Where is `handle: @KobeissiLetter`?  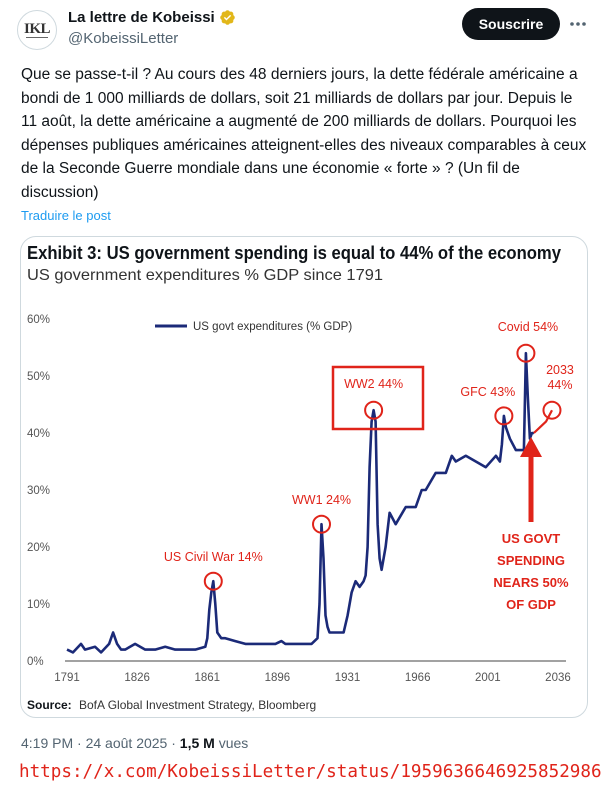 handle: @KobeissiLetter is located at coordinates (123, 38).